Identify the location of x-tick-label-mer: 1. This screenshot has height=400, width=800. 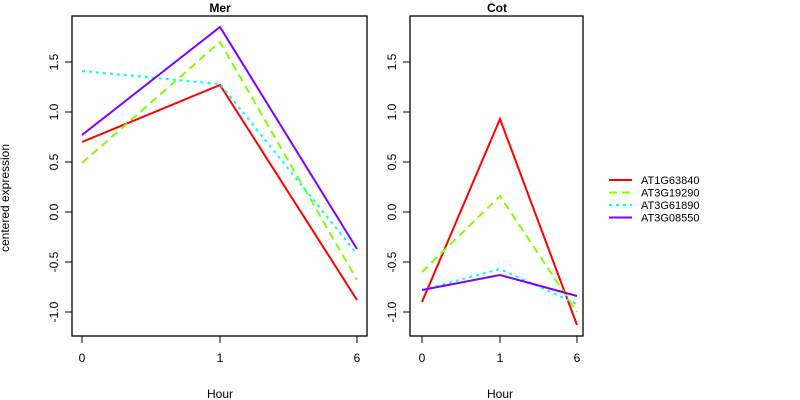
(220, 358).